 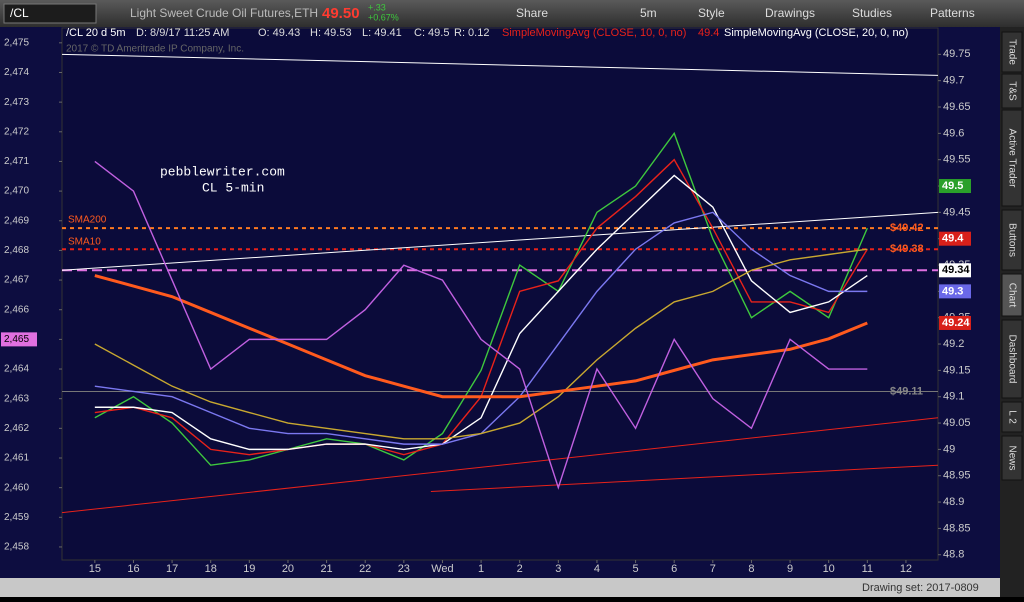 What do you see at coordinates (953, 555) in the screenshot?
I see `y2-tick-label: 48.8` at bounding box center [953, 555].